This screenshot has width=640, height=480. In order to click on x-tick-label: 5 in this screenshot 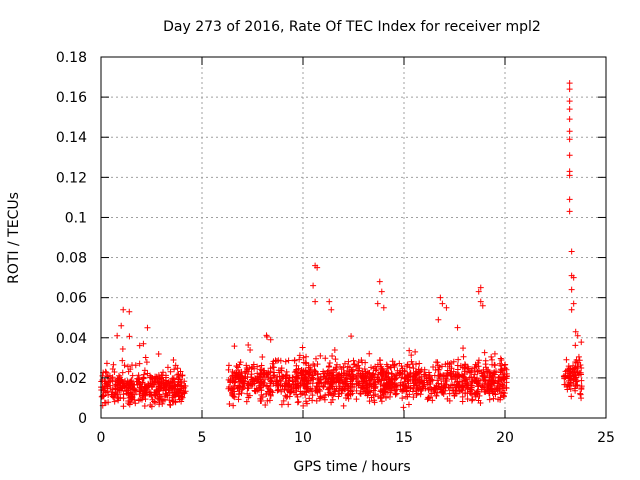, I will do `click(202, 438)`.